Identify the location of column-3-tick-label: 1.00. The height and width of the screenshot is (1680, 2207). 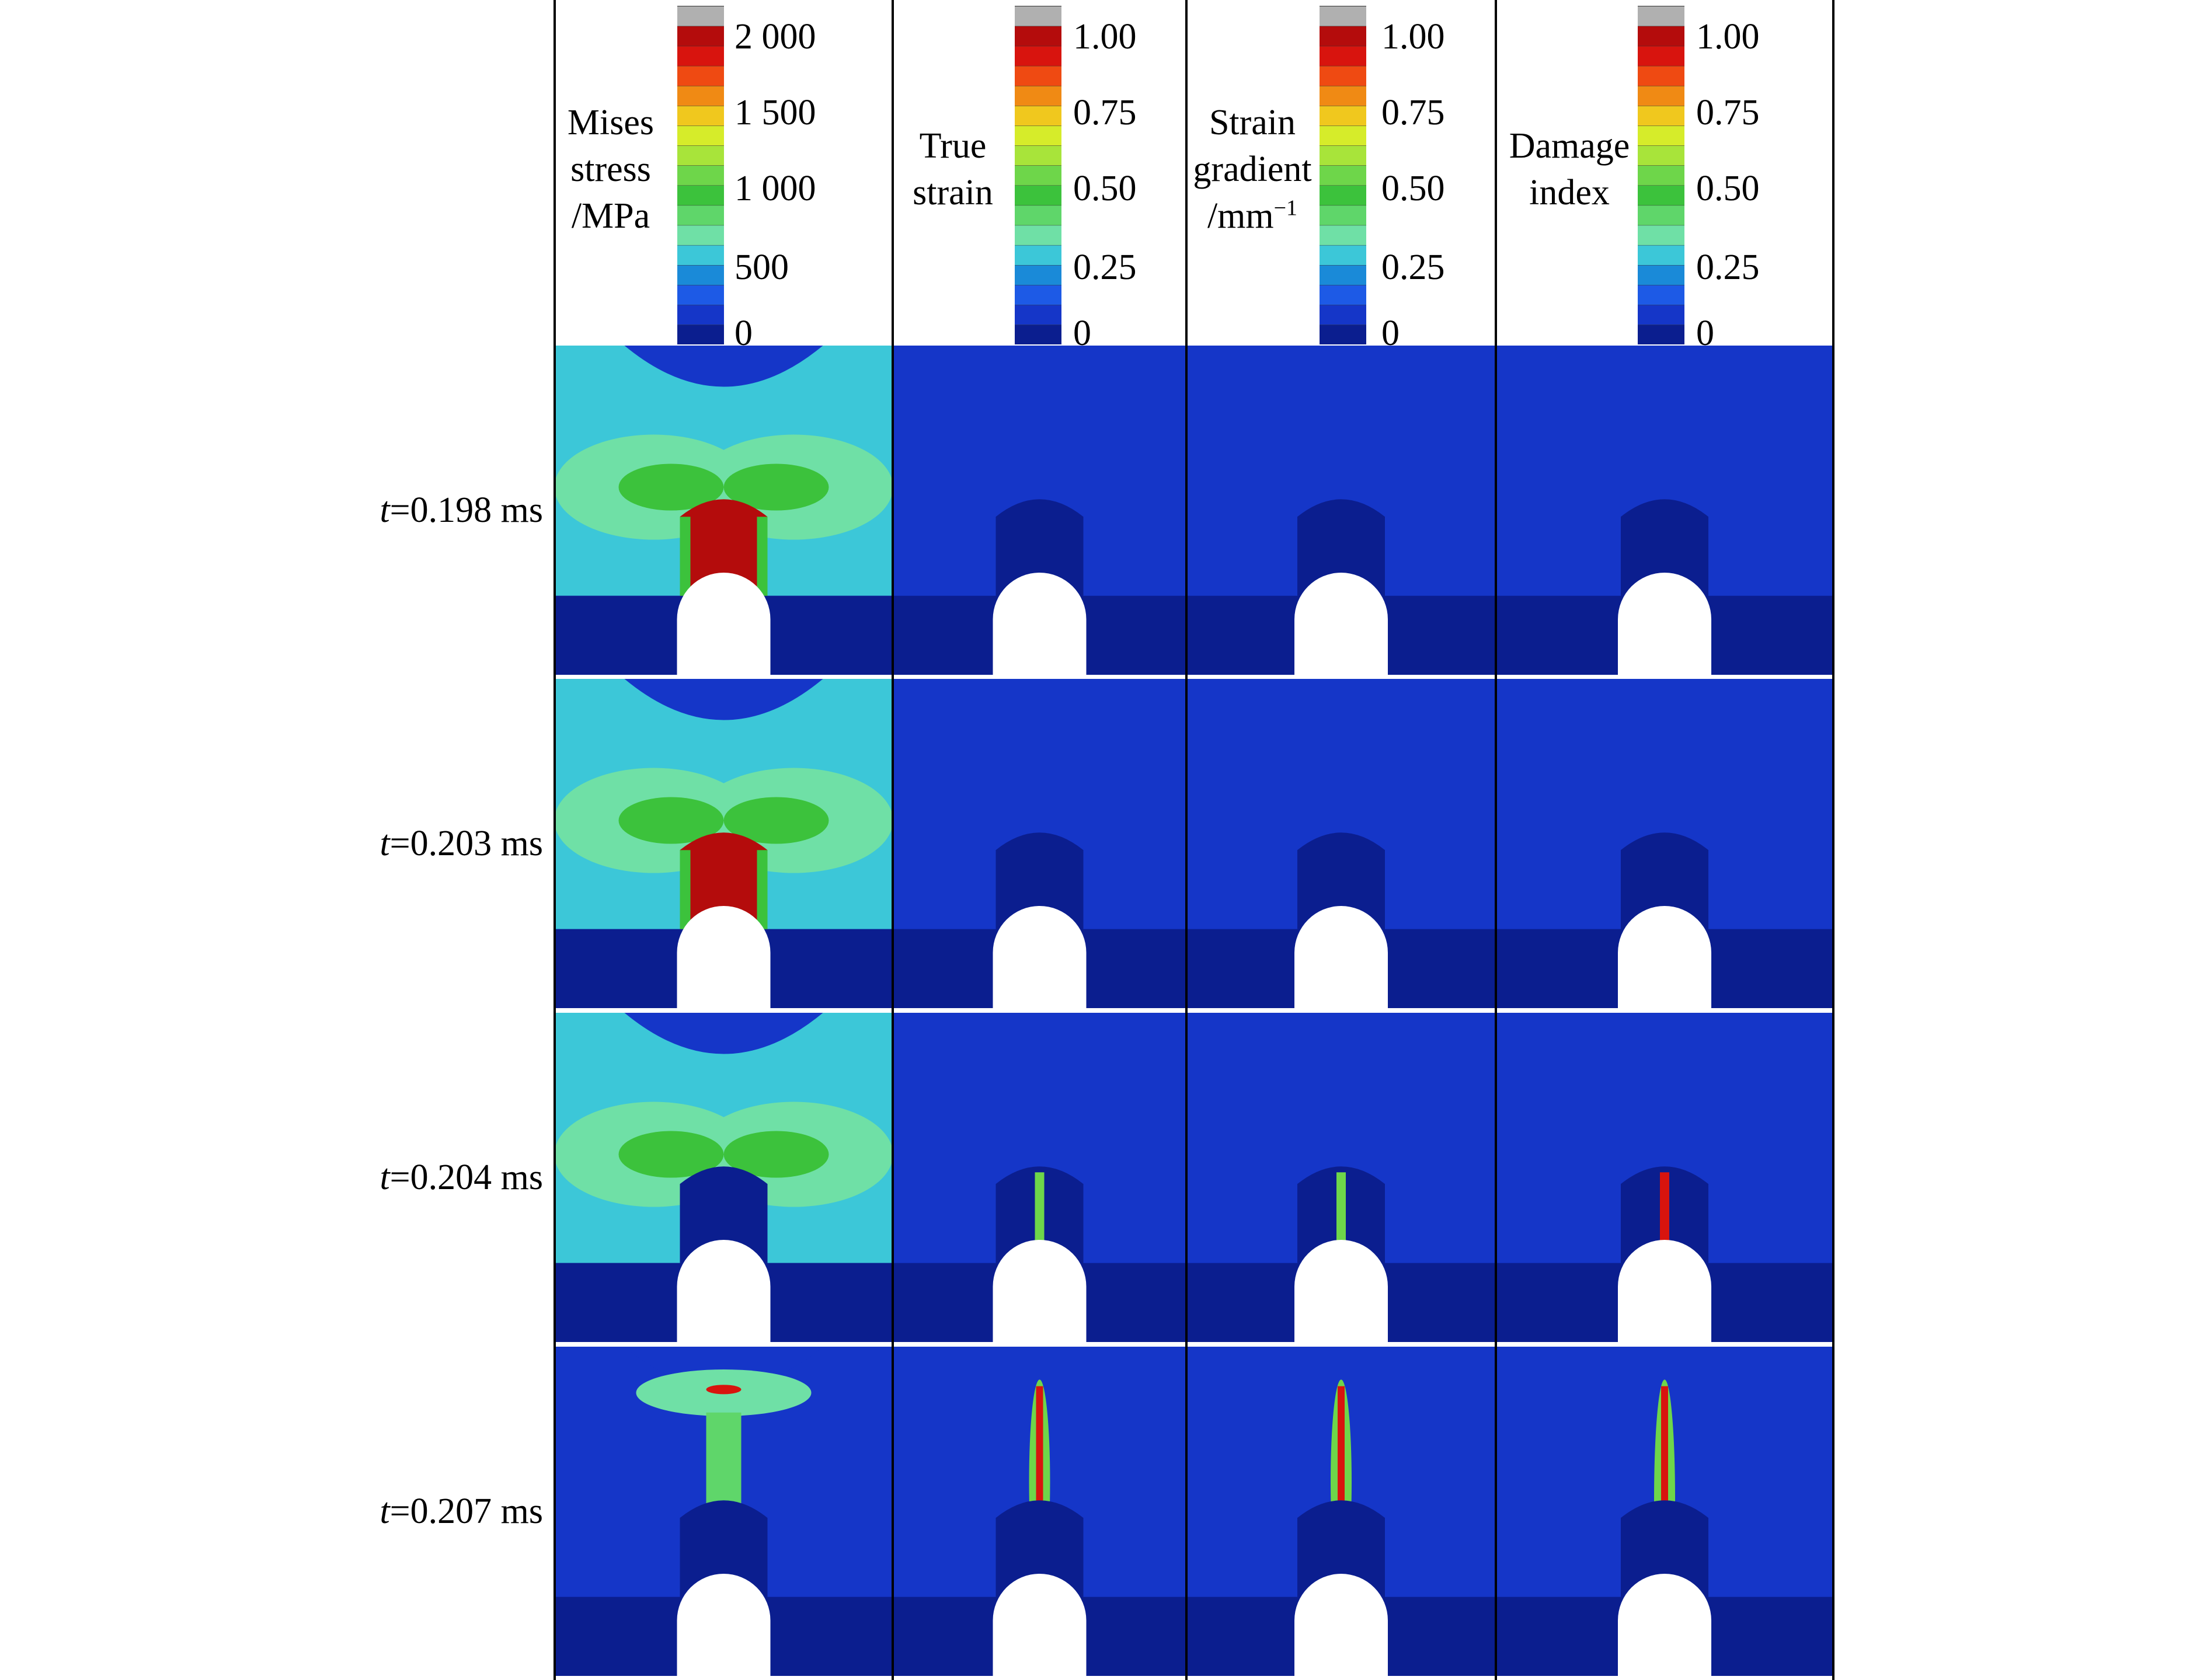
(1413, 37).